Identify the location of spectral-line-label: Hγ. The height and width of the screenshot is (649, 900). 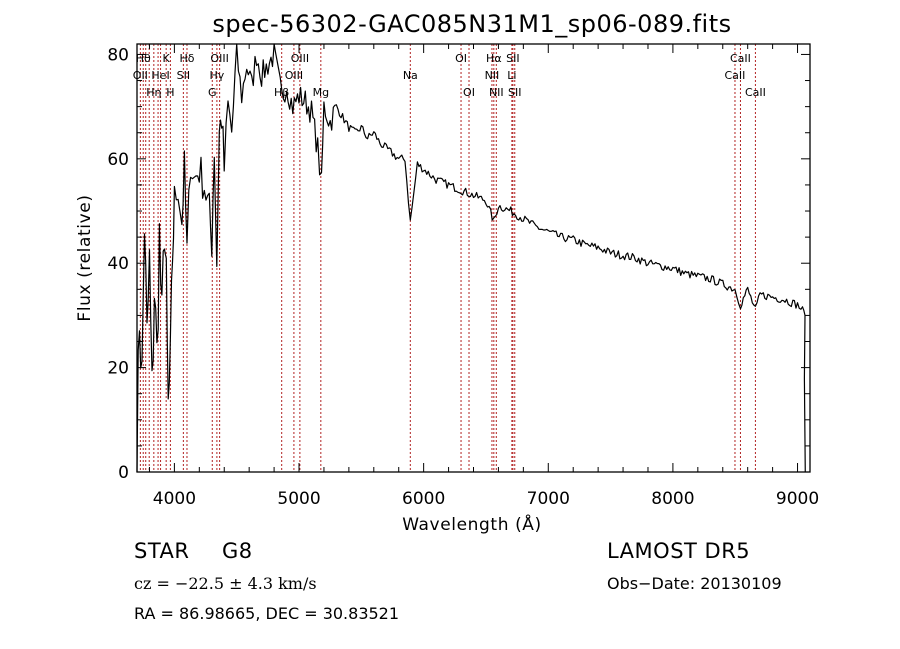
(216, 75).